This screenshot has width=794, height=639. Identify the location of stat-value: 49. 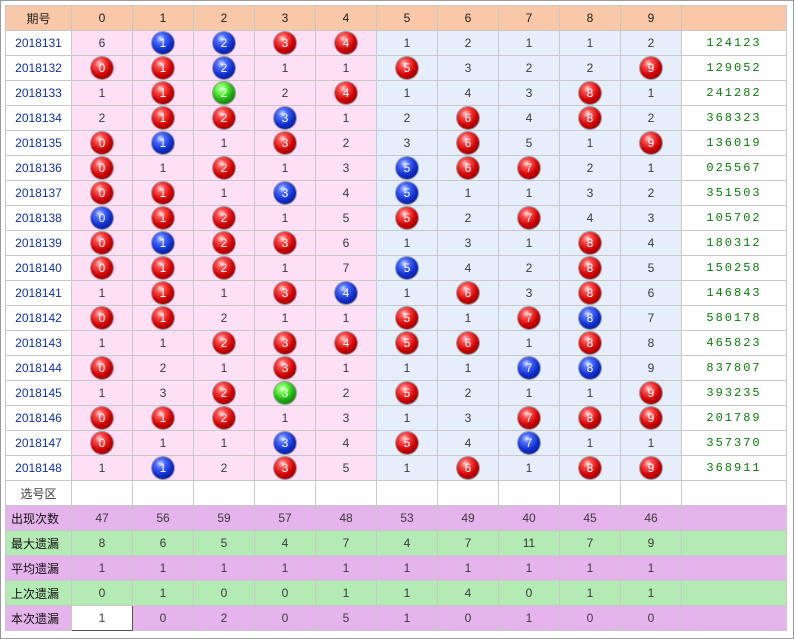
(468, 518).